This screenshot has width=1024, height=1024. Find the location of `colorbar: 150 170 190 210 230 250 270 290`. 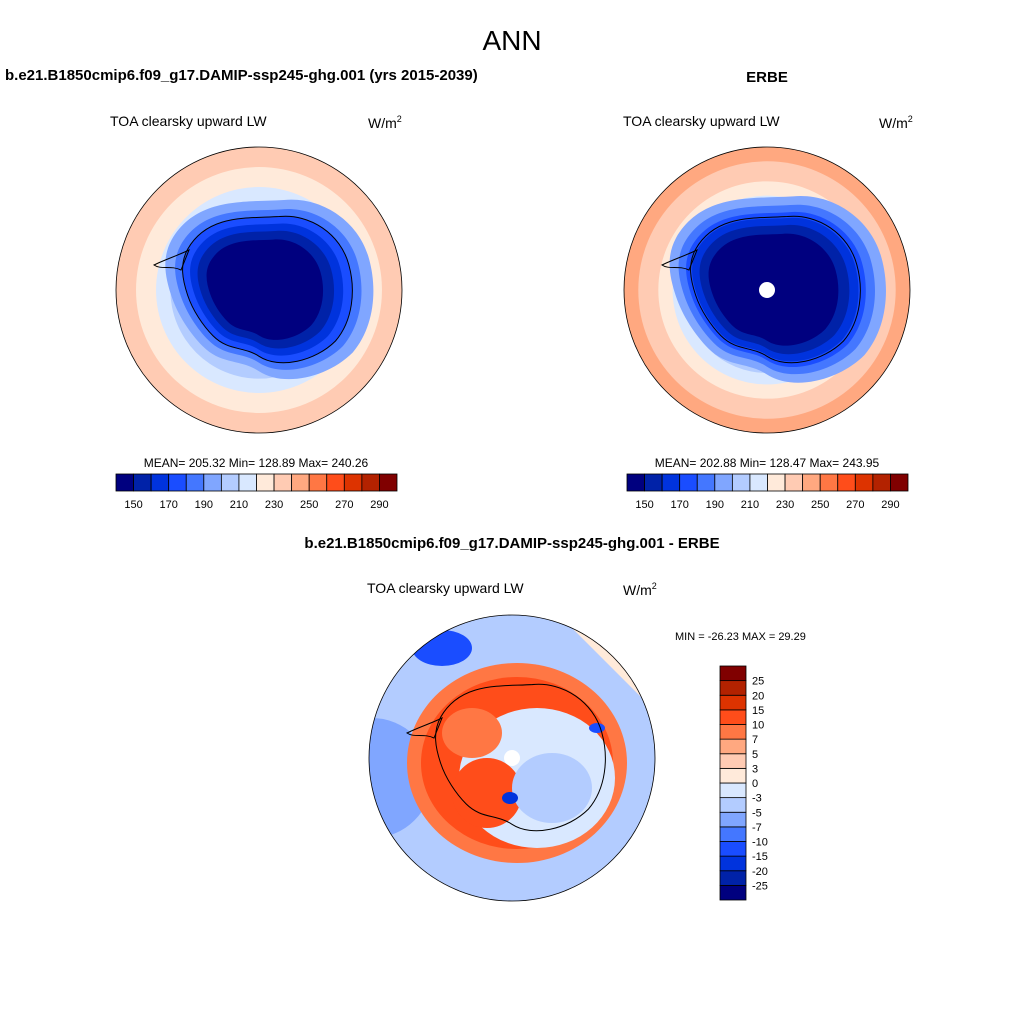

colorbar: 150 170 190 210 230 250 270 290 is located at coordinates (256, 492).